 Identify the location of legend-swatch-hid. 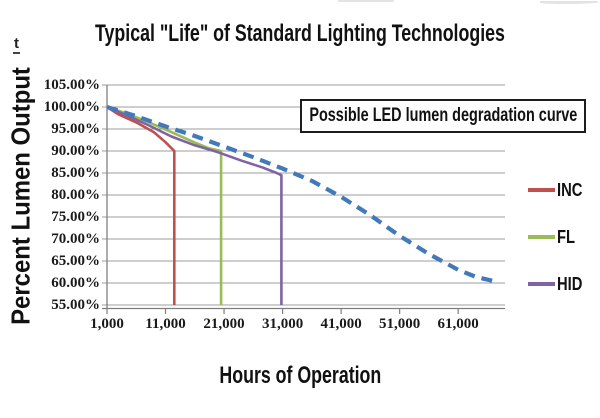
(541, 284).